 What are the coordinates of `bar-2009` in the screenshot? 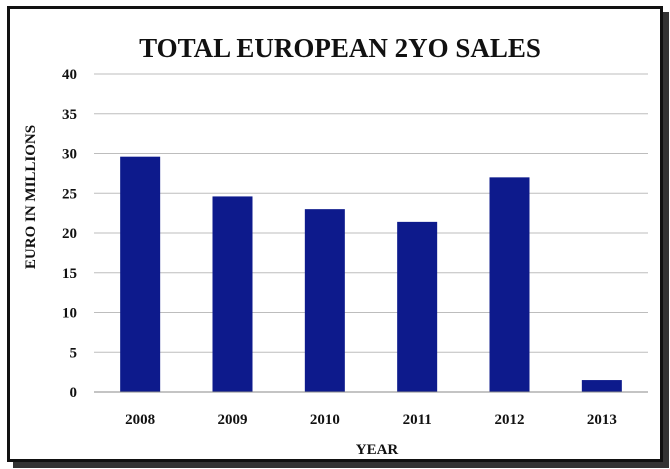 It's located at (232, 294).